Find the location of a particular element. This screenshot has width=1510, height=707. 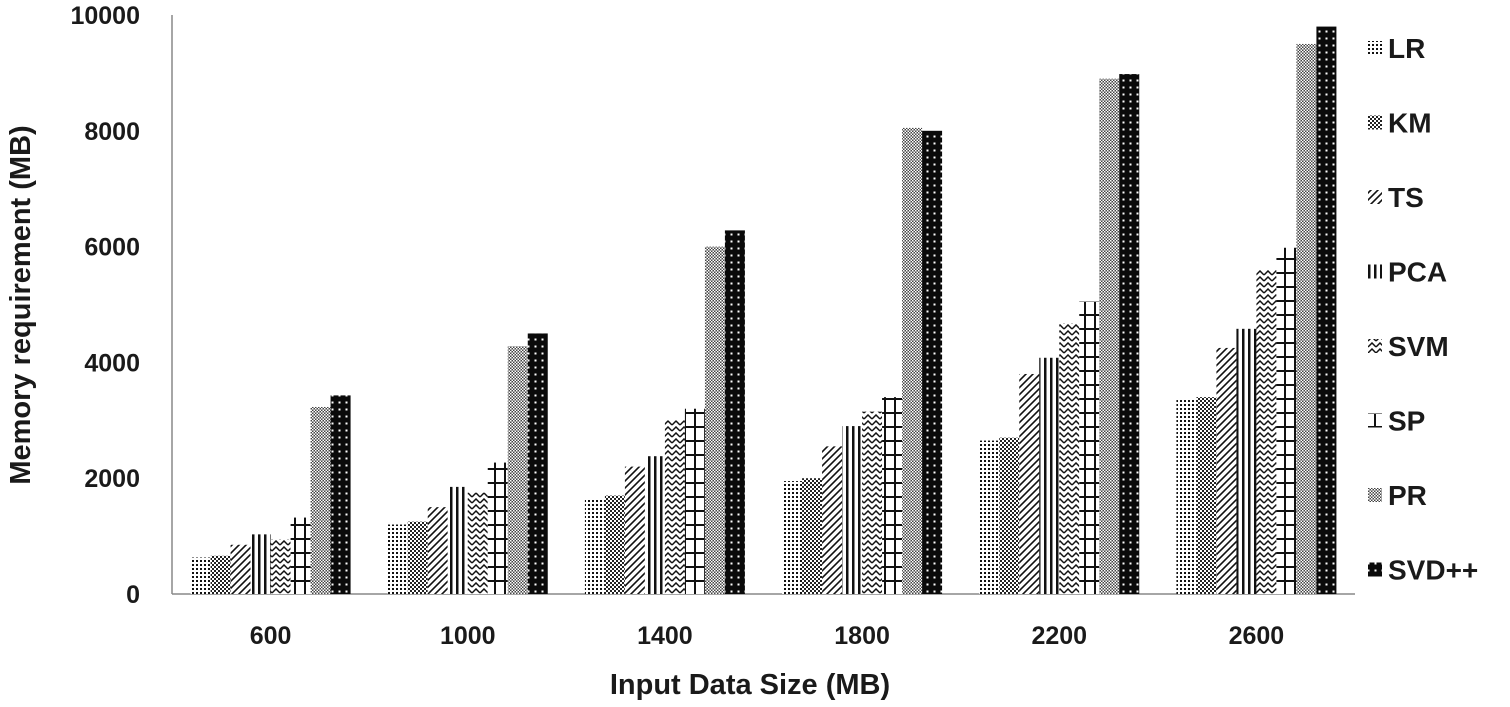

legend: LR KM TS PCA SVM SP PR SVD++ is located at coordinates (1423, 309).